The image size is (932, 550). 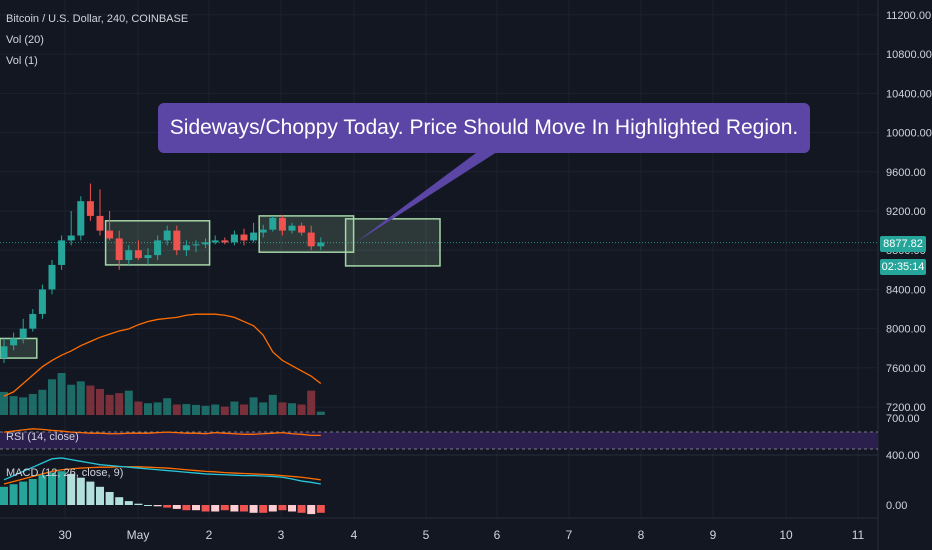 What do you see at coordinates (903, 267) in the screenshot?
I see `countdown-tag: 02:35:14` at bounding box center [903, 267].